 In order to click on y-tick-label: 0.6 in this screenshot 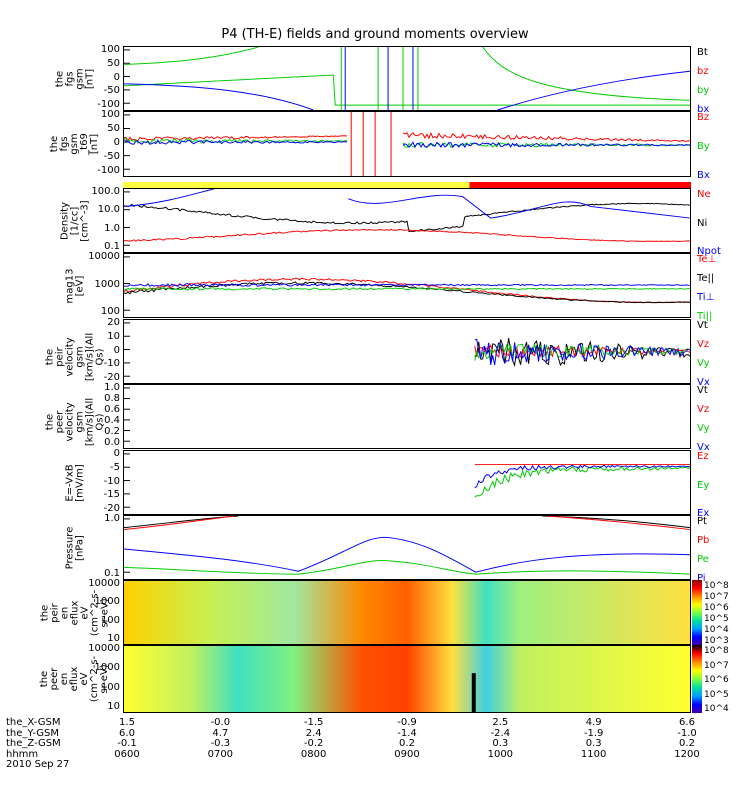, I will do `click(101, 410)`.